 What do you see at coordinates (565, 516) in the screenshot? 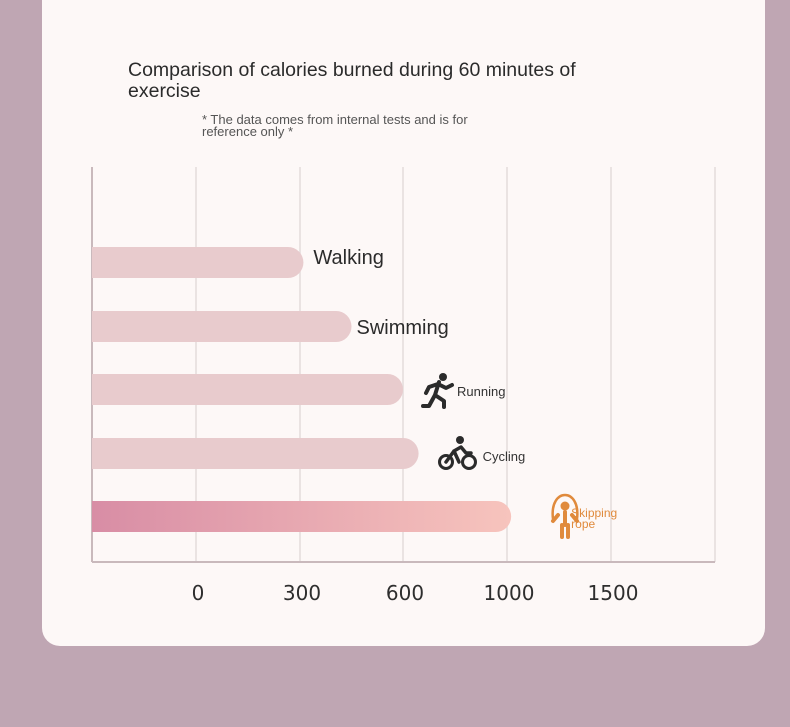
I see `skipping-rope-icon` at bounding box center [565, 516].